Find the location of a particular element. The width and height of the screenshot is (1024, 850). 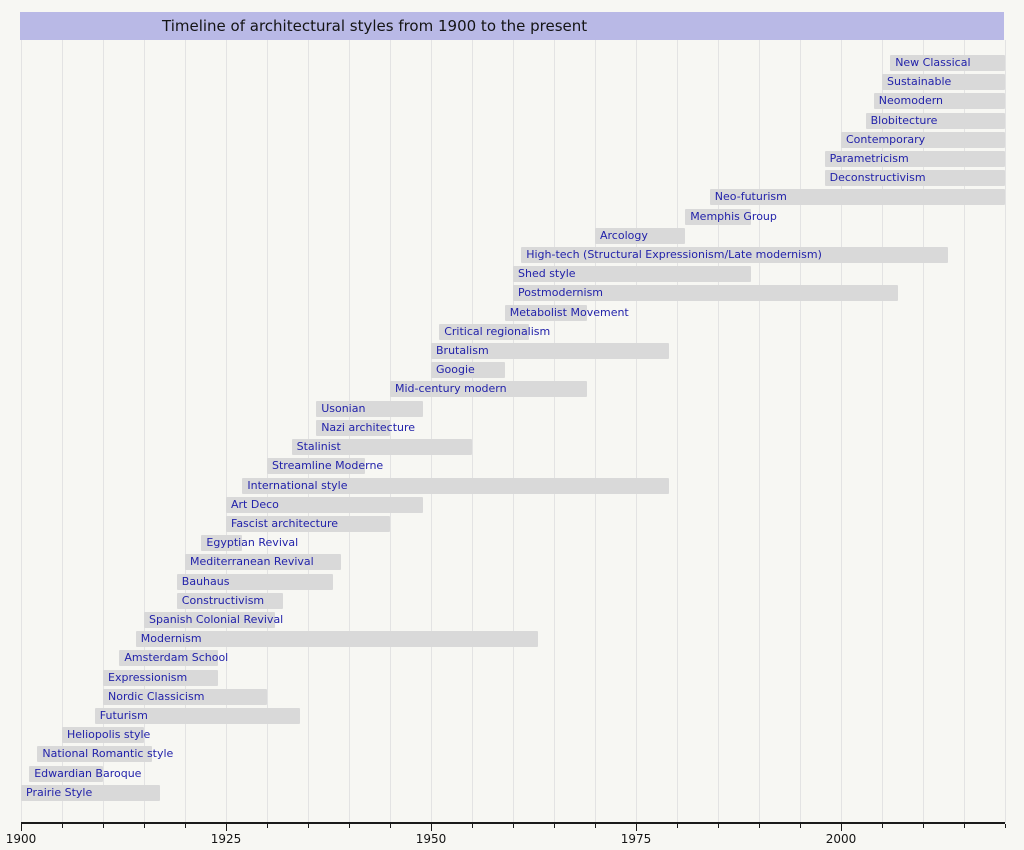

style-label: Deconstructivism is located at coordinates (877, 178).